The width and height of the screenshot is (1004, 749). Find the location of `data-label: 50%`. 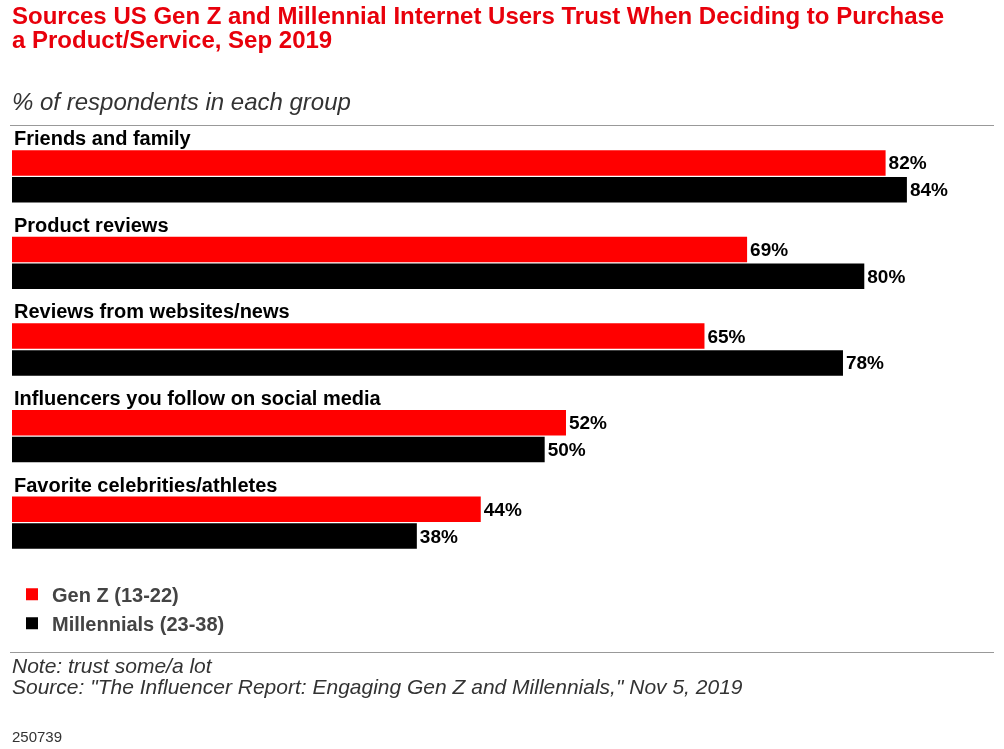

data-label: 50% is located at coordinates (566, 450).